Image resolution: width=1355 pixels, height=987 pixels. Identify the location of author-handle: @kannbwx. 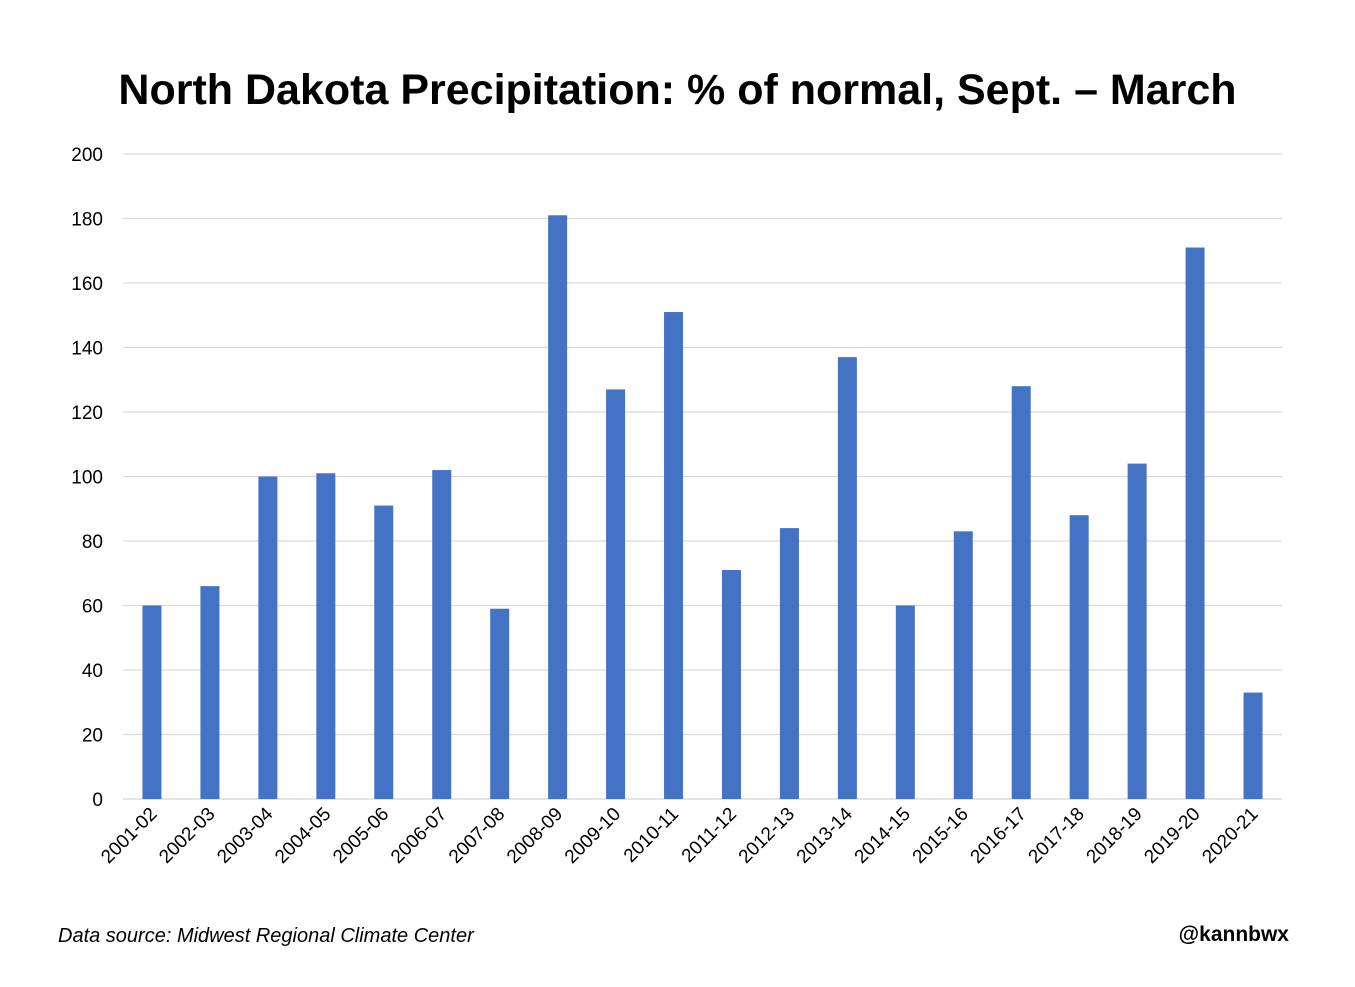
(1233, 934).